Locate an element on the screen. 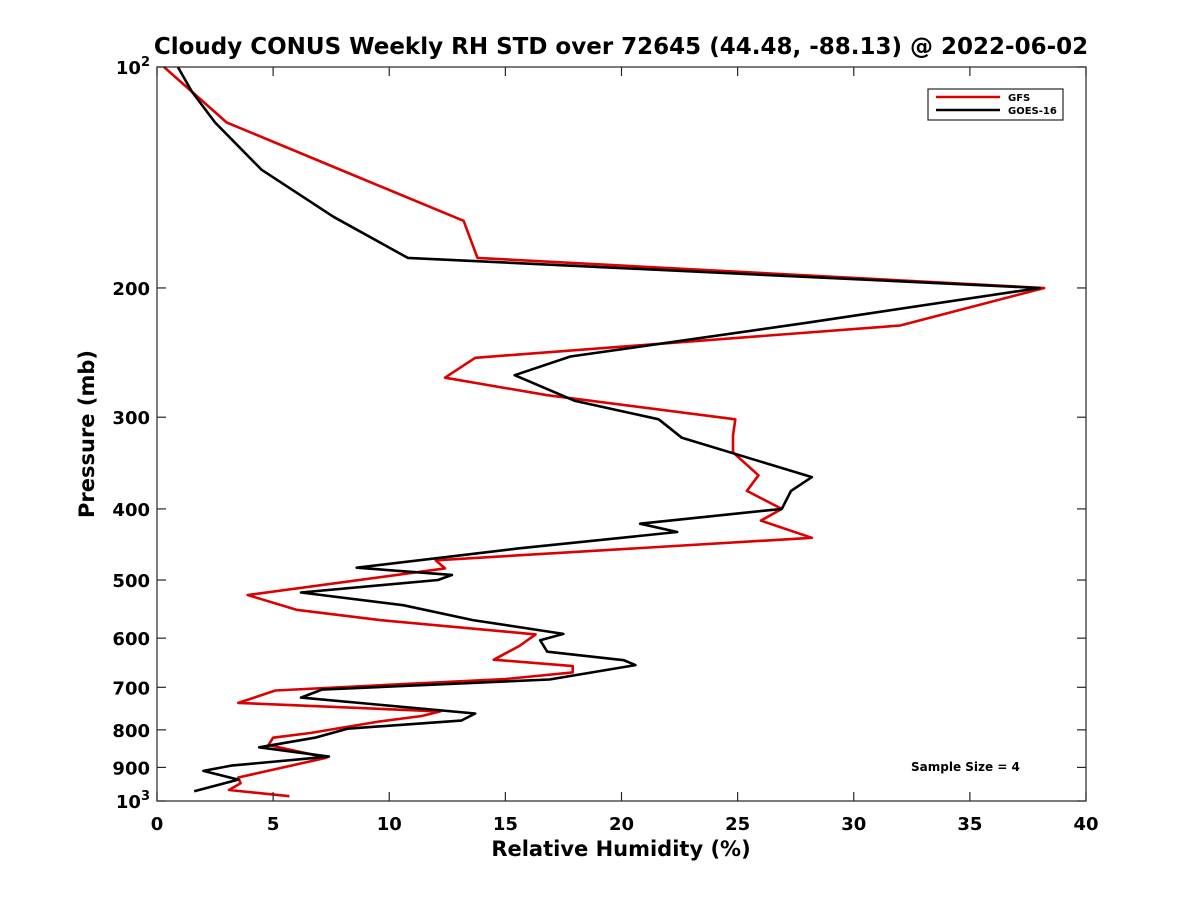  x-tick-label-8: 40 is located at coordinates (1085, 824).